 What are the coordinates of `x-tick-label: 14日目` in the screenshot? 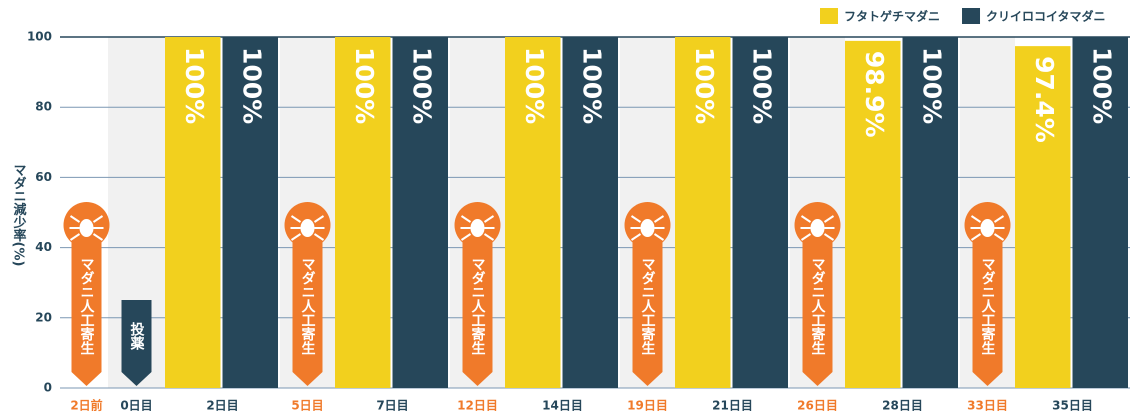 It's located at (562, 406).